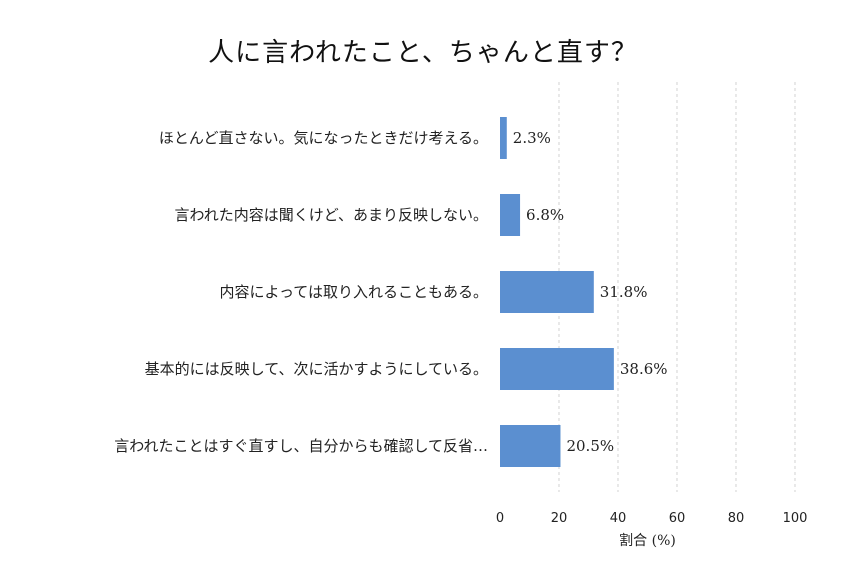  What do you see at coordinates (644, 369) in the screenshot?
I see `value-label: 38.6%` at bounding box center [644, 369].